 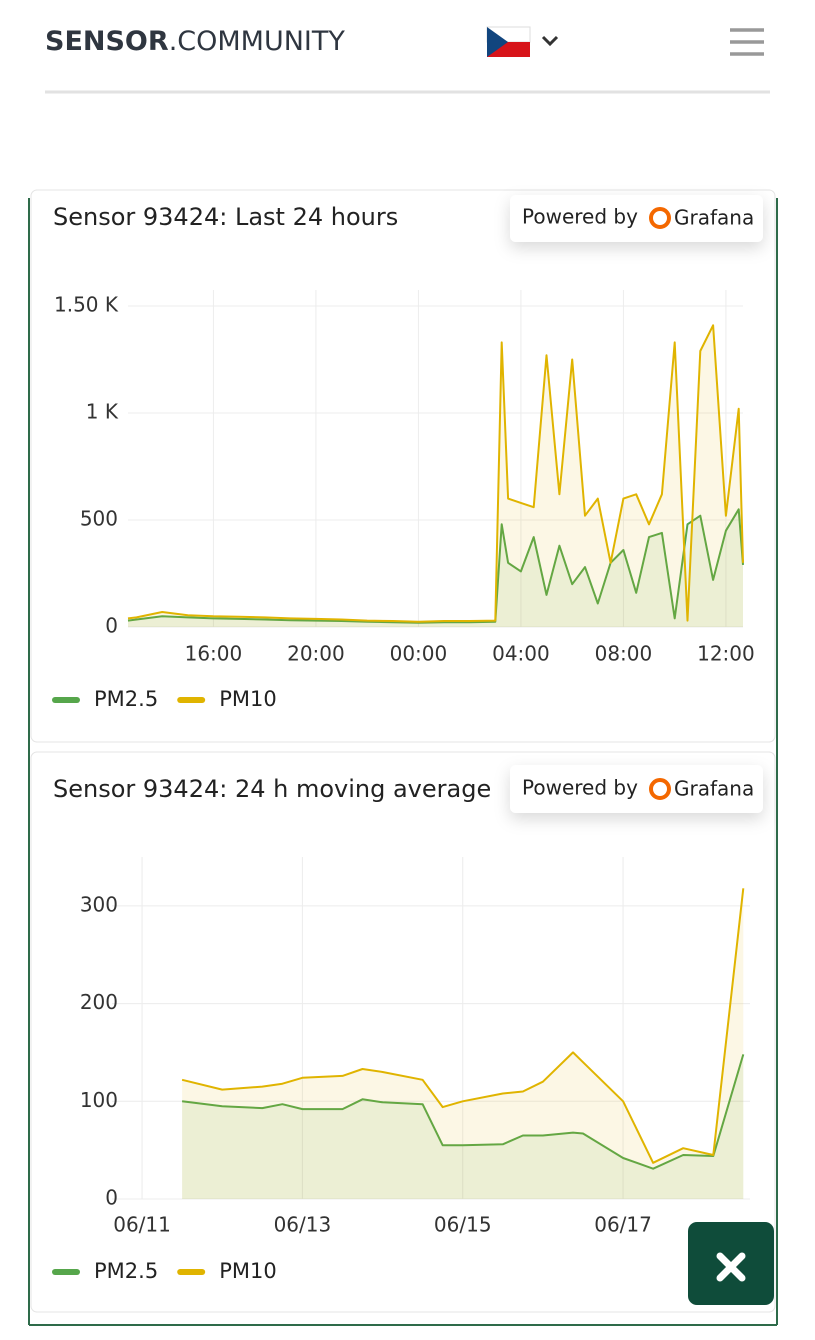 What do you see at coordinates (624, 654) in the screenshot?
I see `x-tick-label: 08:00` at bounding box center [624, 654].